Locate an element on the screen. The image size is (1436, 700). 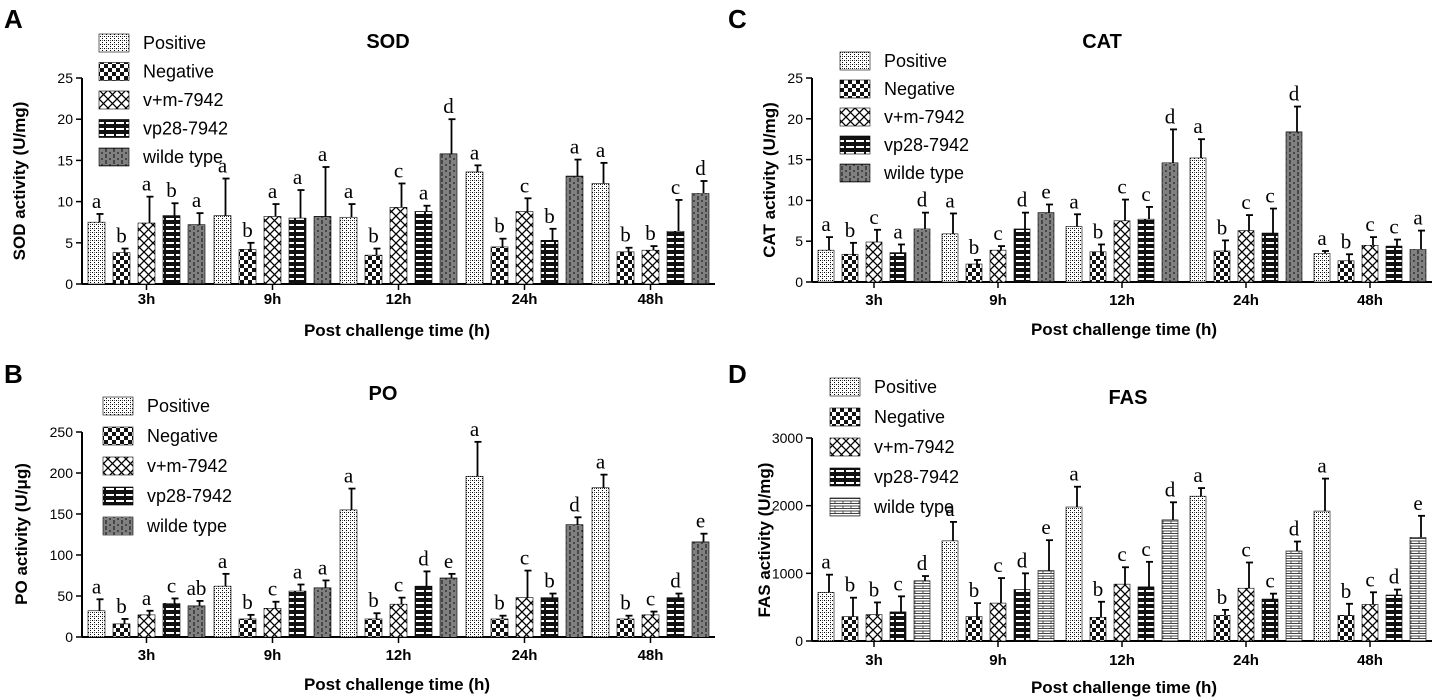
y-tick-label: 50 is located at coordinates (65, 596).